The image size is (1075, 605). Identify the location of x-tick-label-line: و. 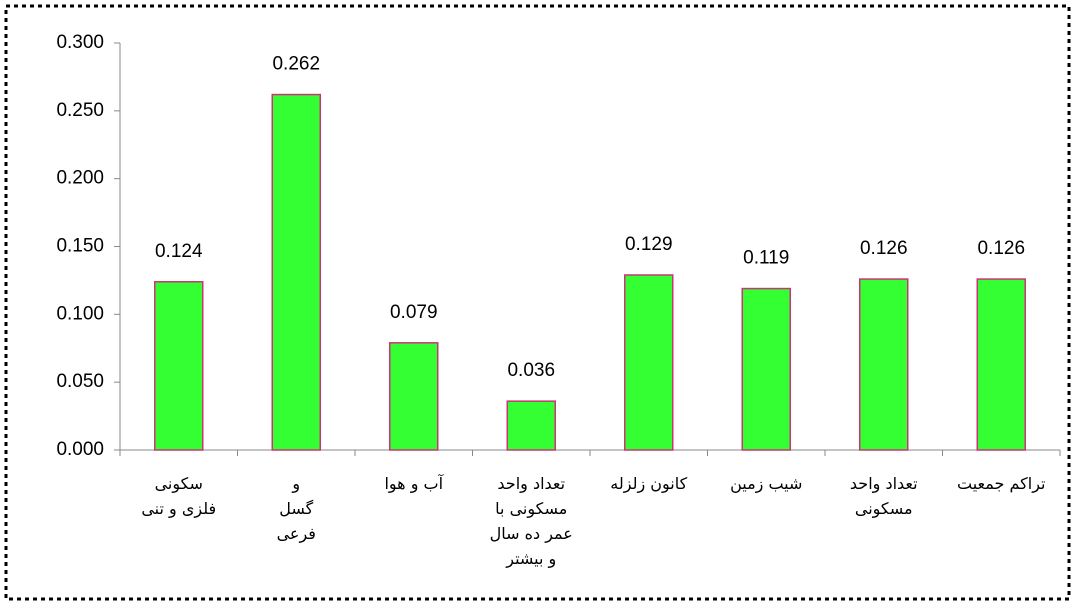
(295, 484).